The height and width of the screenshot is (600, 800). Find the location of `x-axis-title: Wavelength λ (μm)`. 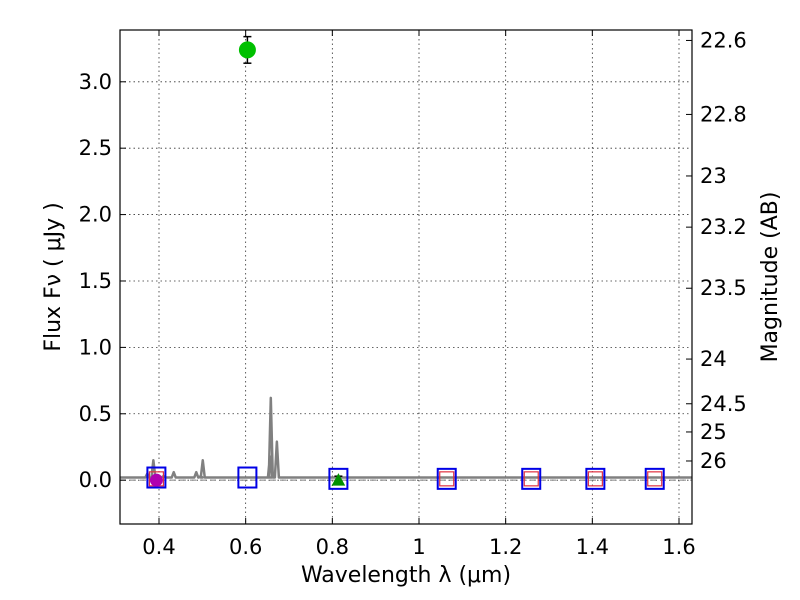

x-axis-title: Wavelength λ (μm) is located at coordinates (406, 575).